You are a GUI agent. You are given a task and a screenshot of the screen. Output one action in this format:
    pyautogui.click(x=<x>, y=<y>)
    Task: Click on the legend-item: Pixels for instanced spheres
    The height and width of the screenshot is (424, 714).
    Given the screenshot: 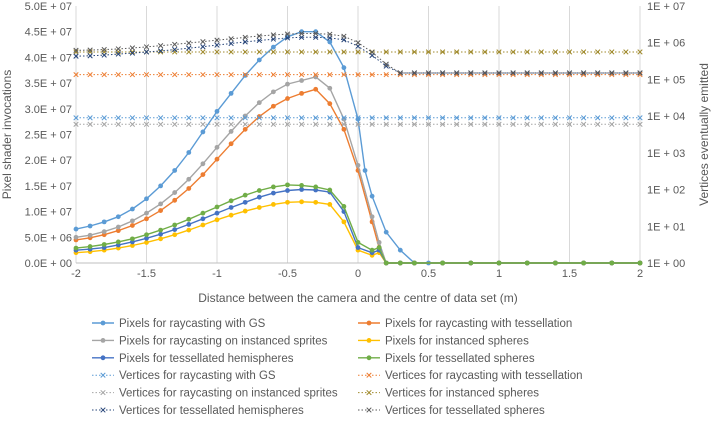 What is the action you would take?
    pyautogui.click(x=443, y=341)
    